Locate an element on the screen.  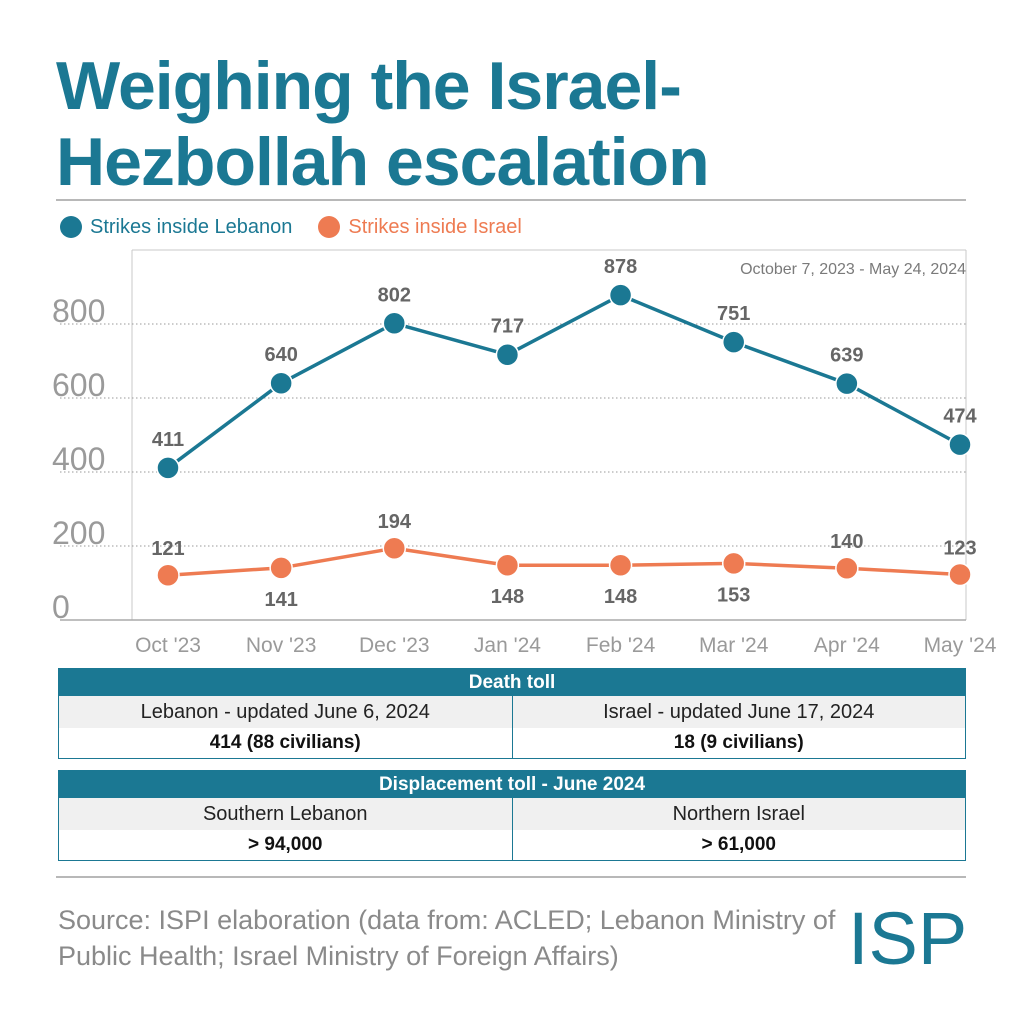
data-label: 878 is located at coordinates (620, 267).